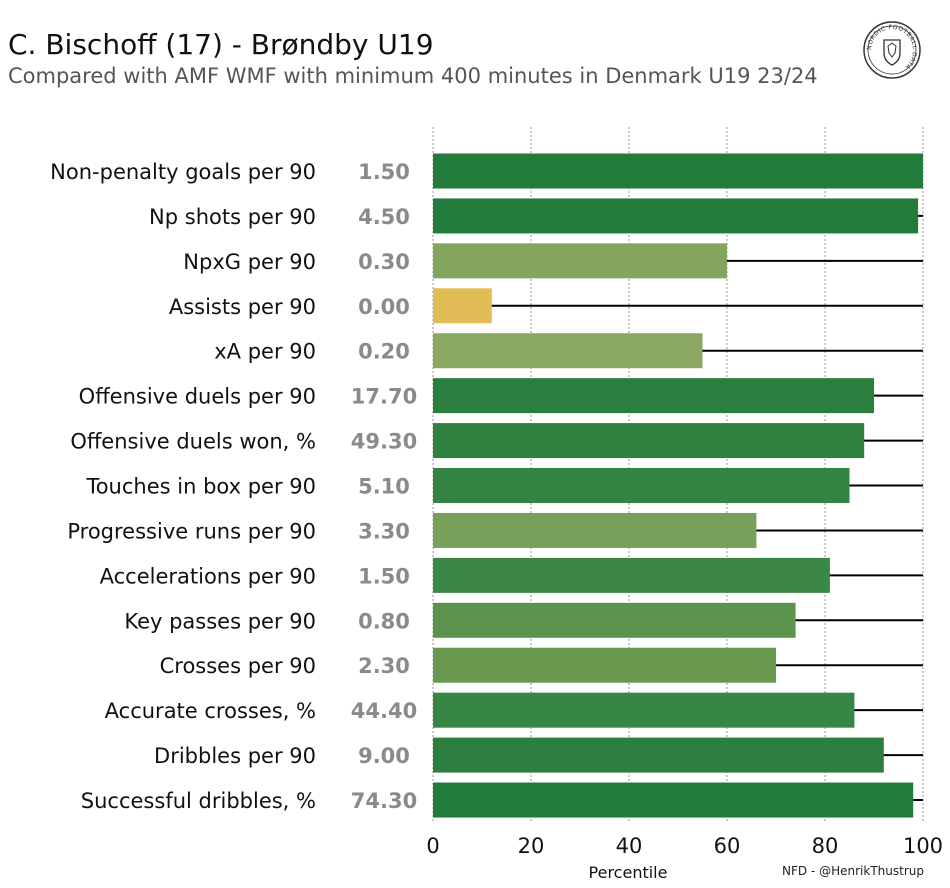  What do you see at coordinates (384, 621) in the screenshot?
I see `value-label: 0.80` at bounding box center [384, 621].